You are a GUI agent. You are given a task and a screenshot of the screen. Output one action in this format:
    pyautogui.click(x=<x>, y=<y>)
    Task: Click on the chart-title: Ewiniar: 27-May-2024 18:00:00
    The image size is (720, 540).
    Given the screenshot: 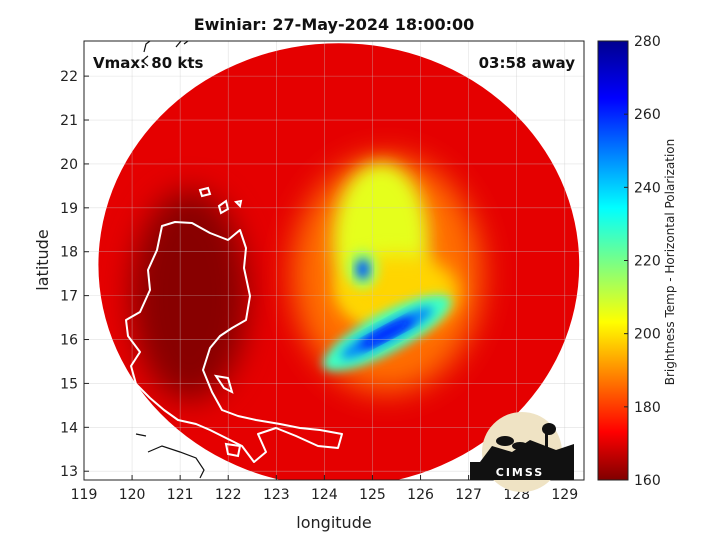 What is the action you would take?
    pyautogui.click(x=334, y=24)
    